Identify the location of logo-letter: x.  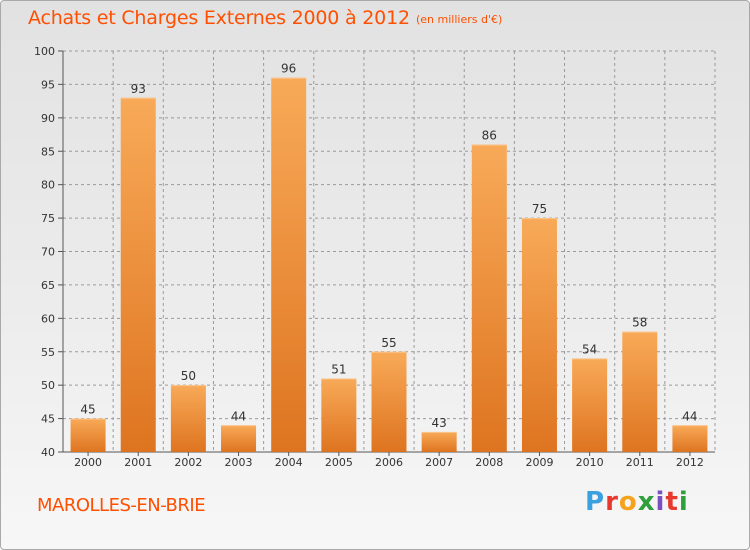
(646, 502).